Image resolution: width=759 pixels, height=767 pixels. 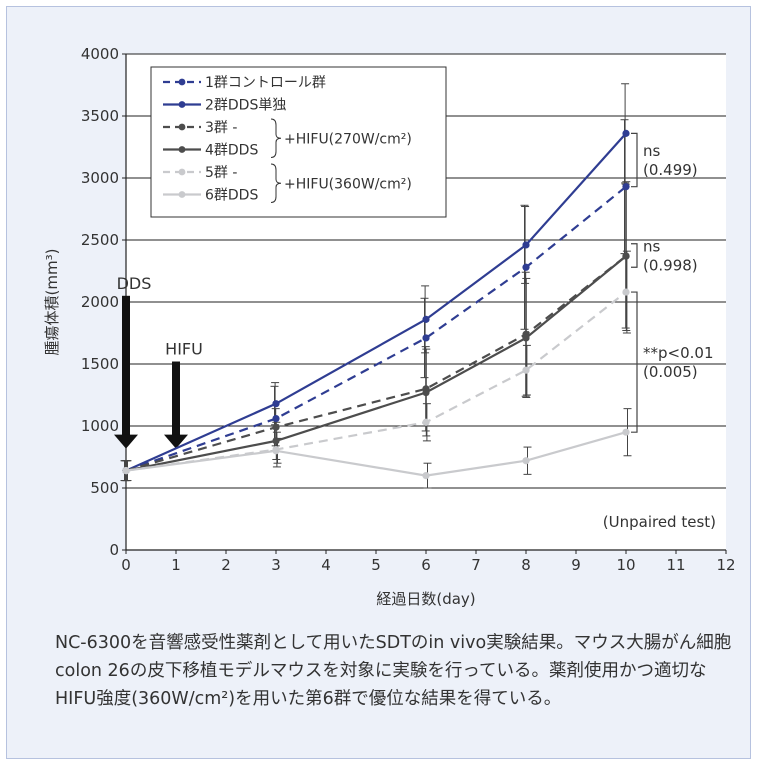 I want to click on y-tick-label: 3000, so click(x=100, y=178).